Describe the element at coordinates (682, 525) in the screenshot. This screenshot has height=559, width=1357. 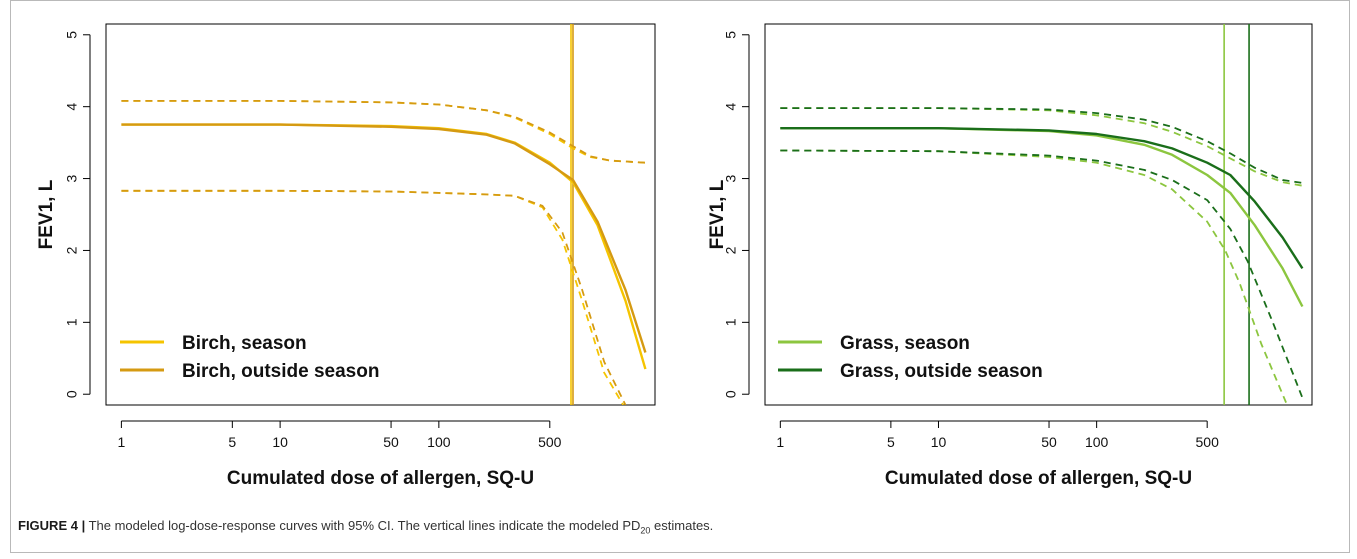
I see `caption-text-end: estimates.` at that location.